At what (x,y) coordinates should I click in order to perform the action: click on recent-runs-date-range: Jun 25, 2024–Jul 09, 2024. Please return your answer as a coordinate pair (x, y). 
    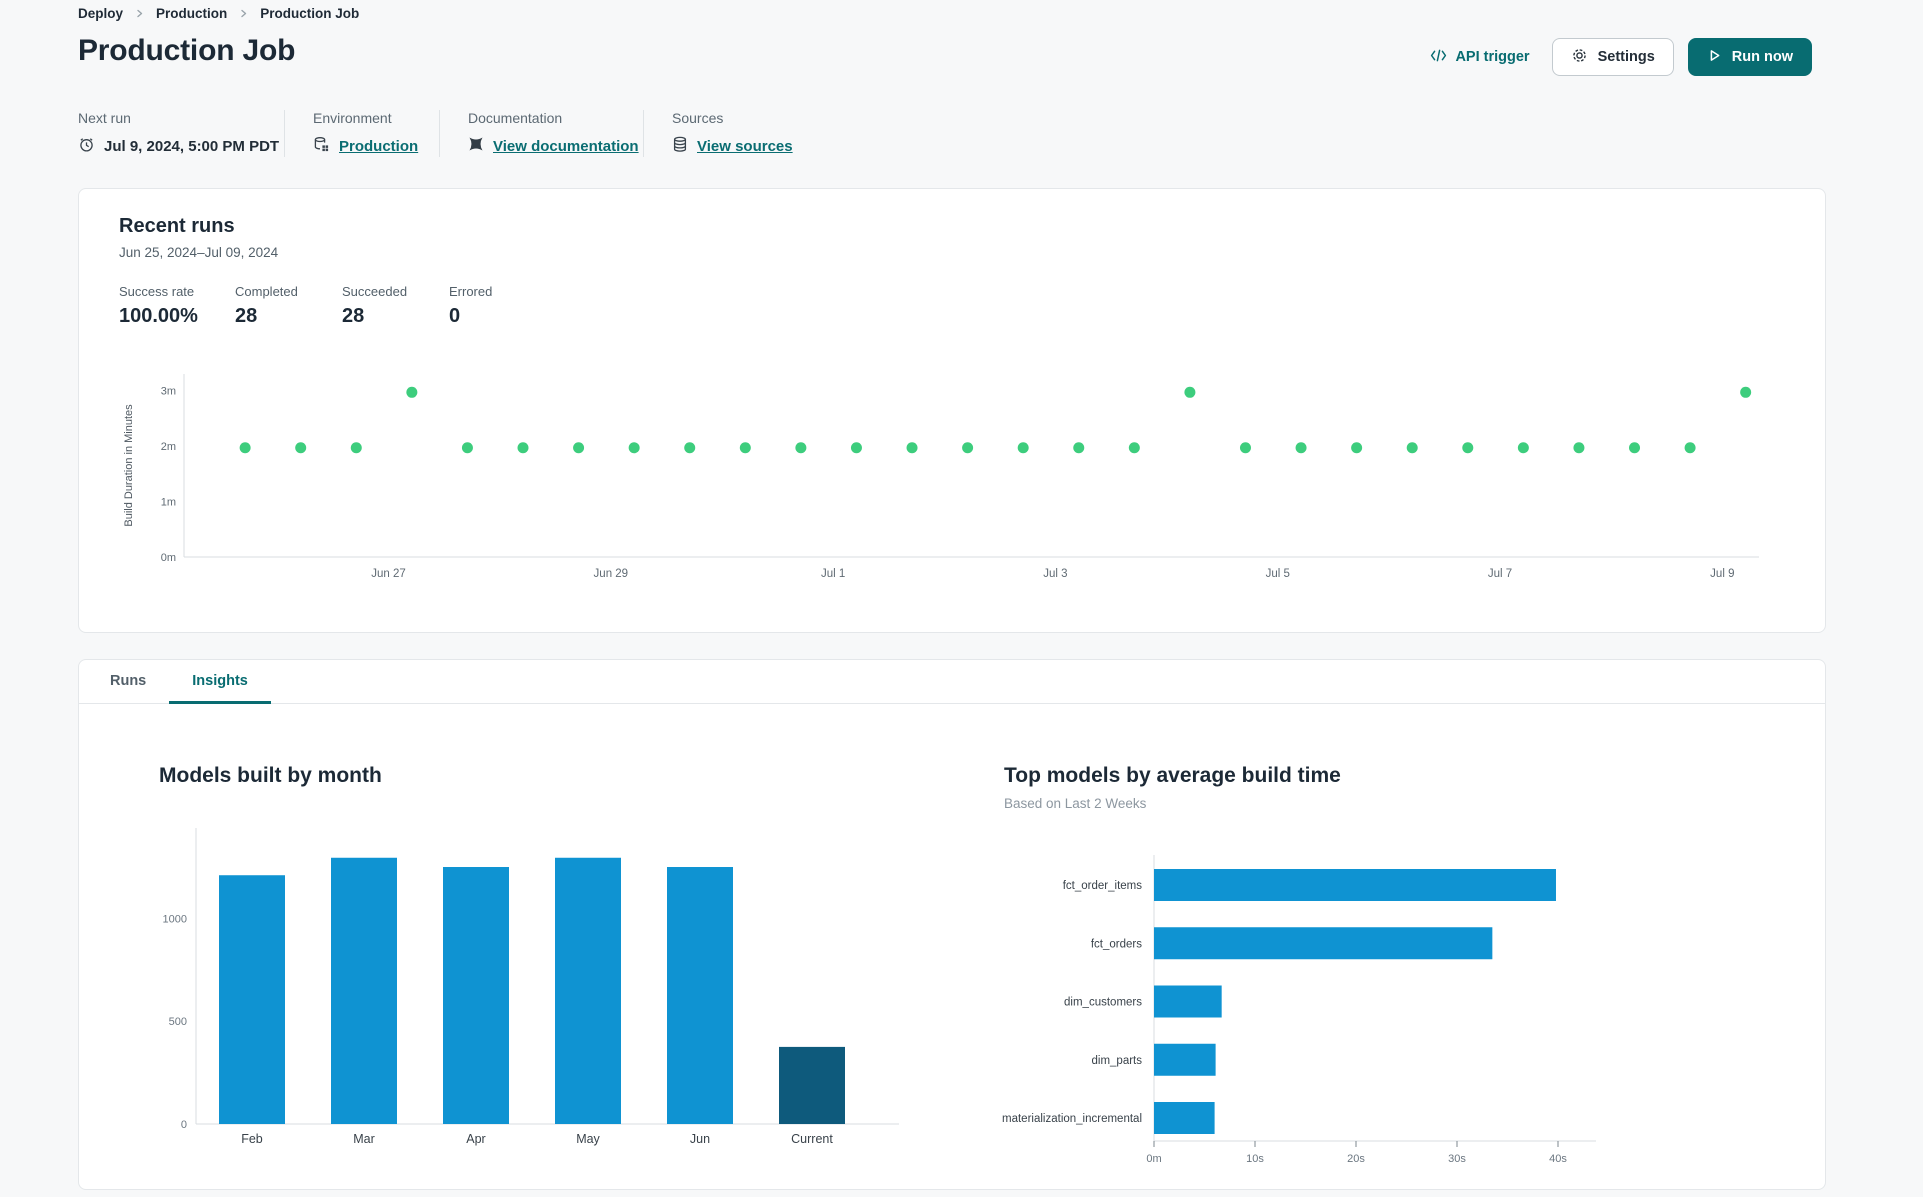
    Looking at the image, I should click on (199, 252).